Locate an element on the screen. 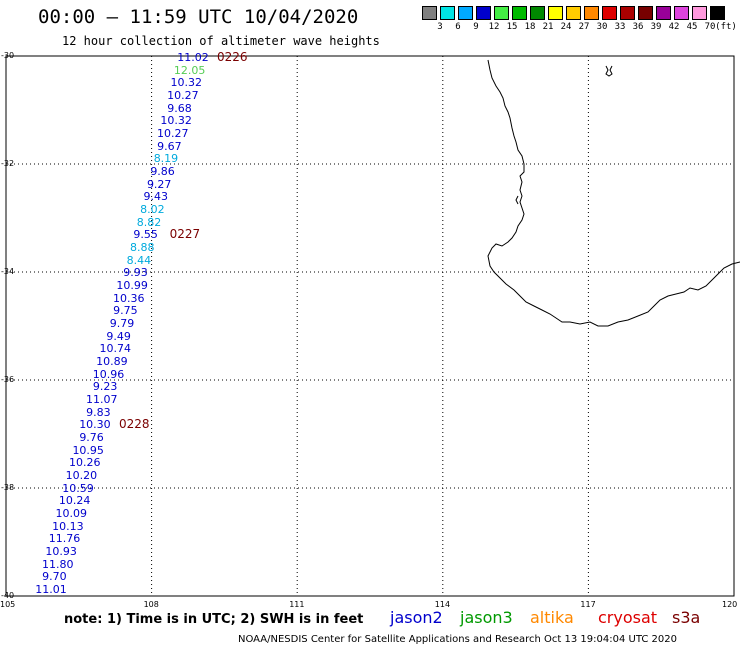  swh-value-label: 10.26 is located at coordinates (85, 463).